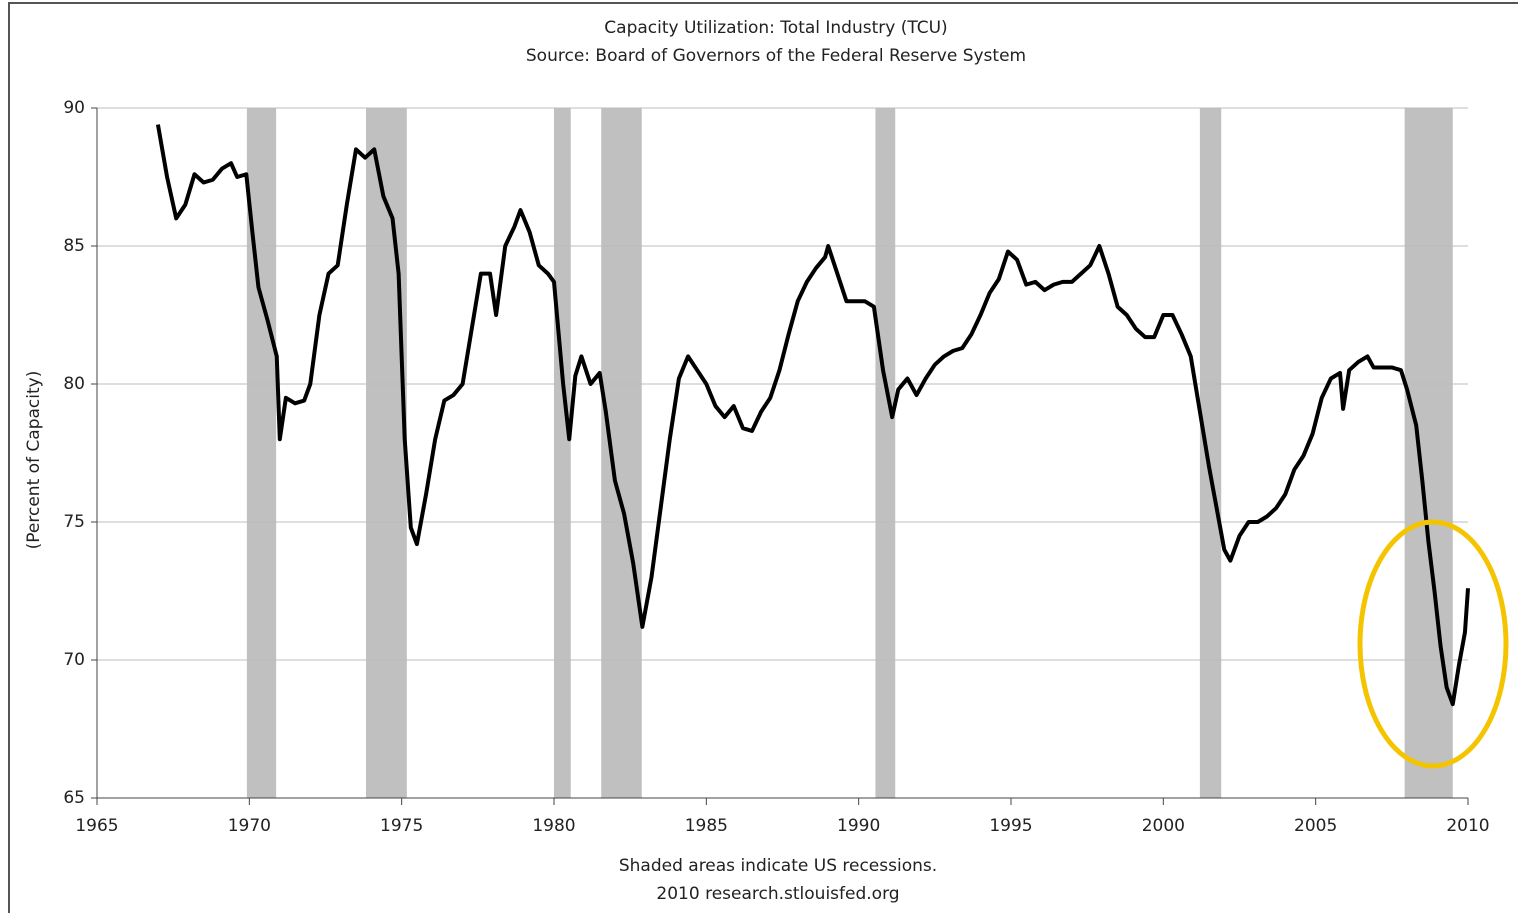 This screenshot has height=913, width=1518. Describe the element at coordinates (96, 826) in the screenshot. I see `x-tick-label: 1965` at that location.